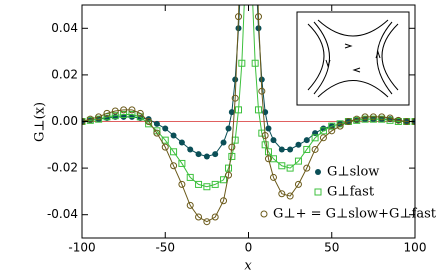  Describe the element at coordinates (351, 192) in the screenshot. I see `legend-label: G⊥fast` at that location.